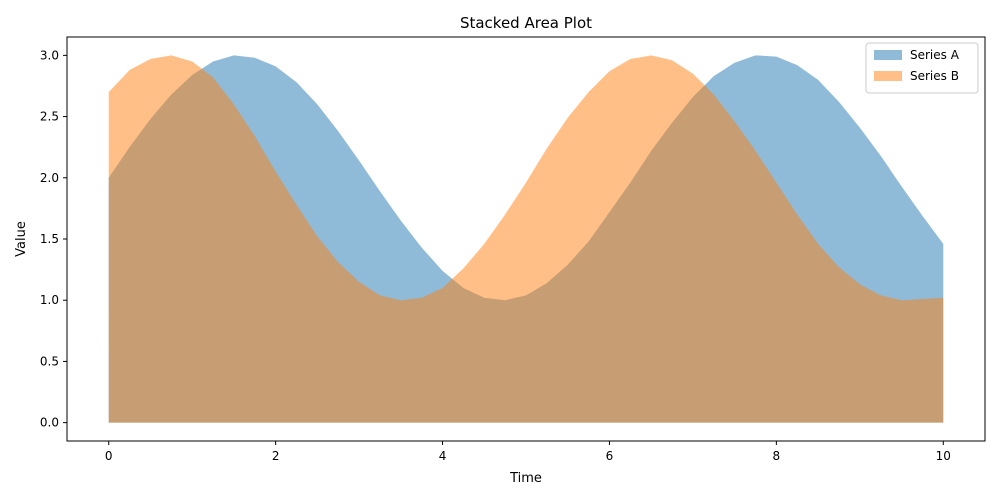 The height and width of the screenshot is (504, 1000). I want to click on legend-label: Series A, so click(935, 55).